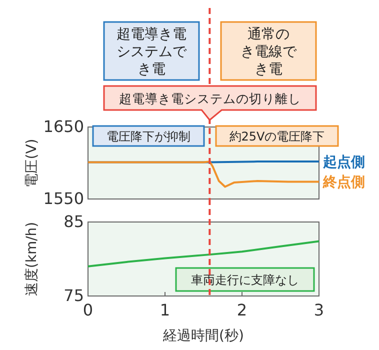 This screenshot has width=379, height=350. Describe the element at coordinates (74, 222) in the screenshot. I see `y-tick-label: 85` at that location.